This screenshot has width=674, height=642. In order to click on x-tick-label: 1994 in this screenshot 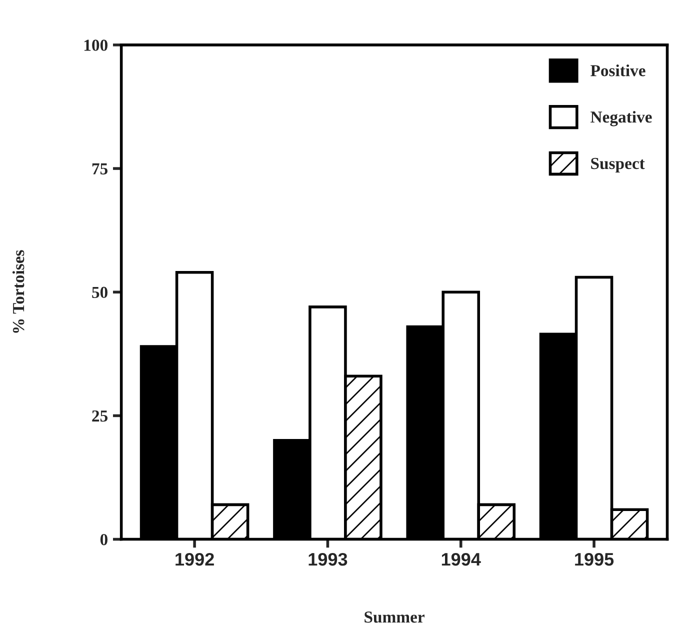, I will do `click(461, 559)`.